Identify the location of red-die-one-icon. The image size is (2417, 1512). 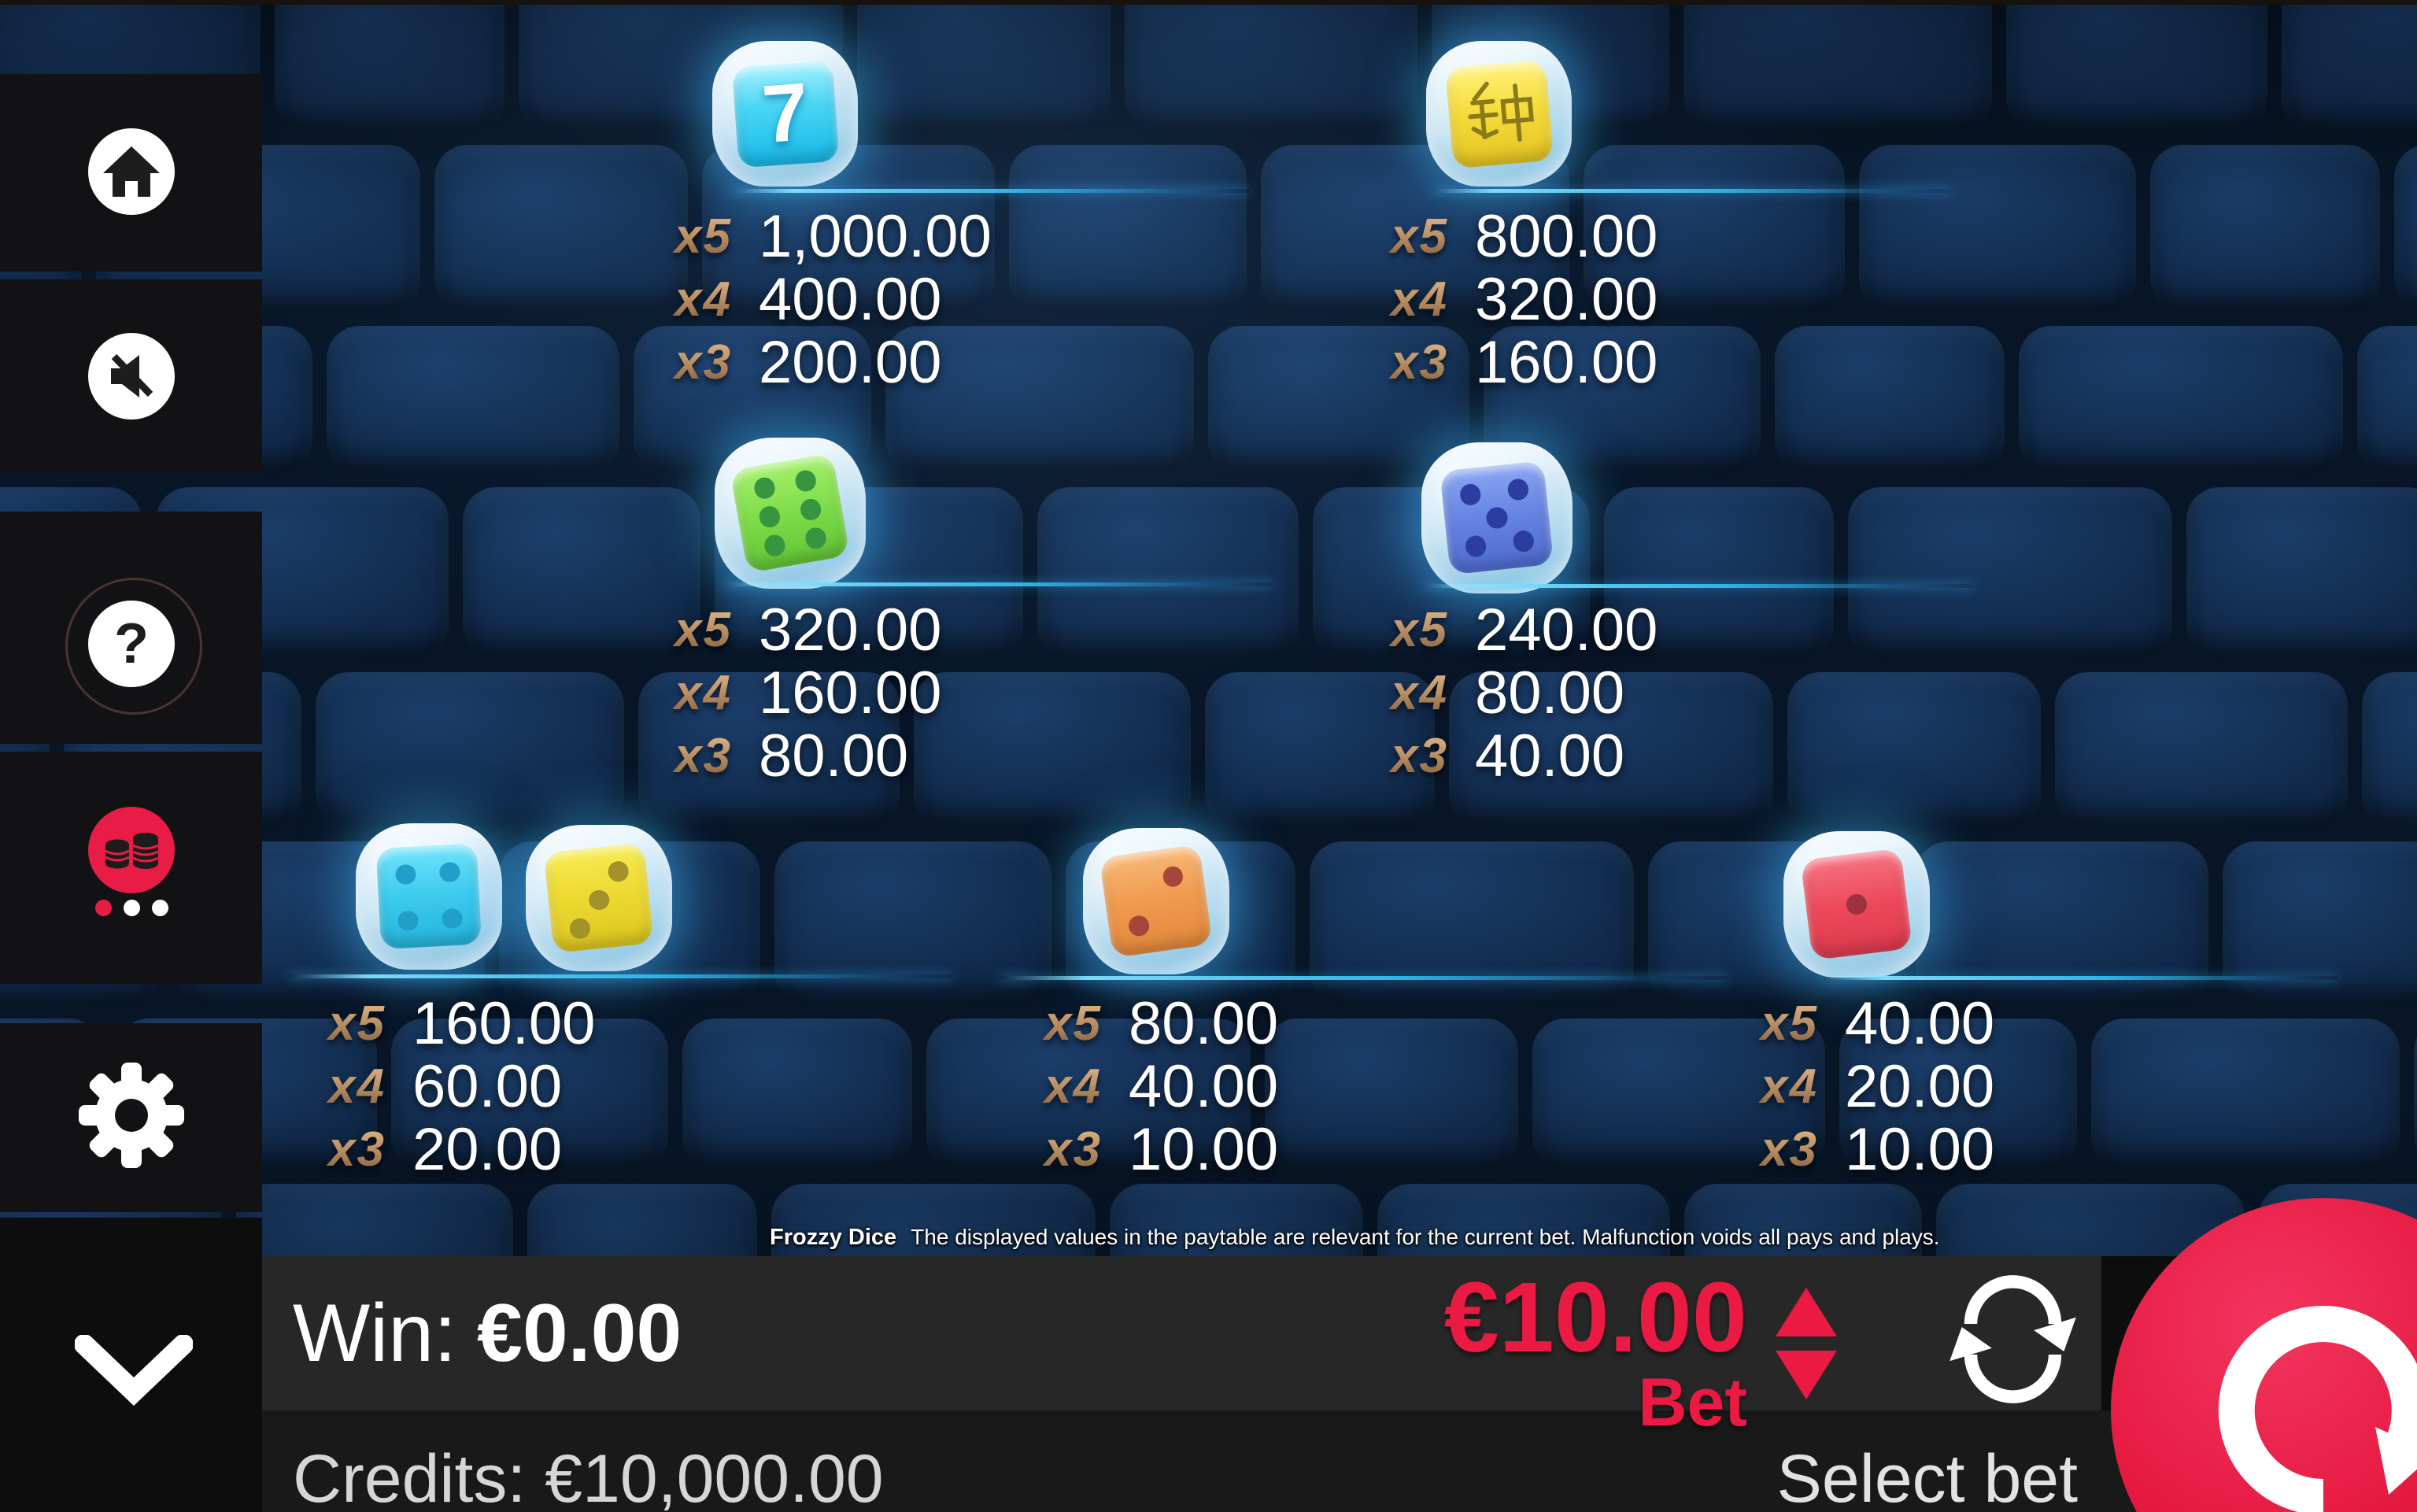
(1856, 904).